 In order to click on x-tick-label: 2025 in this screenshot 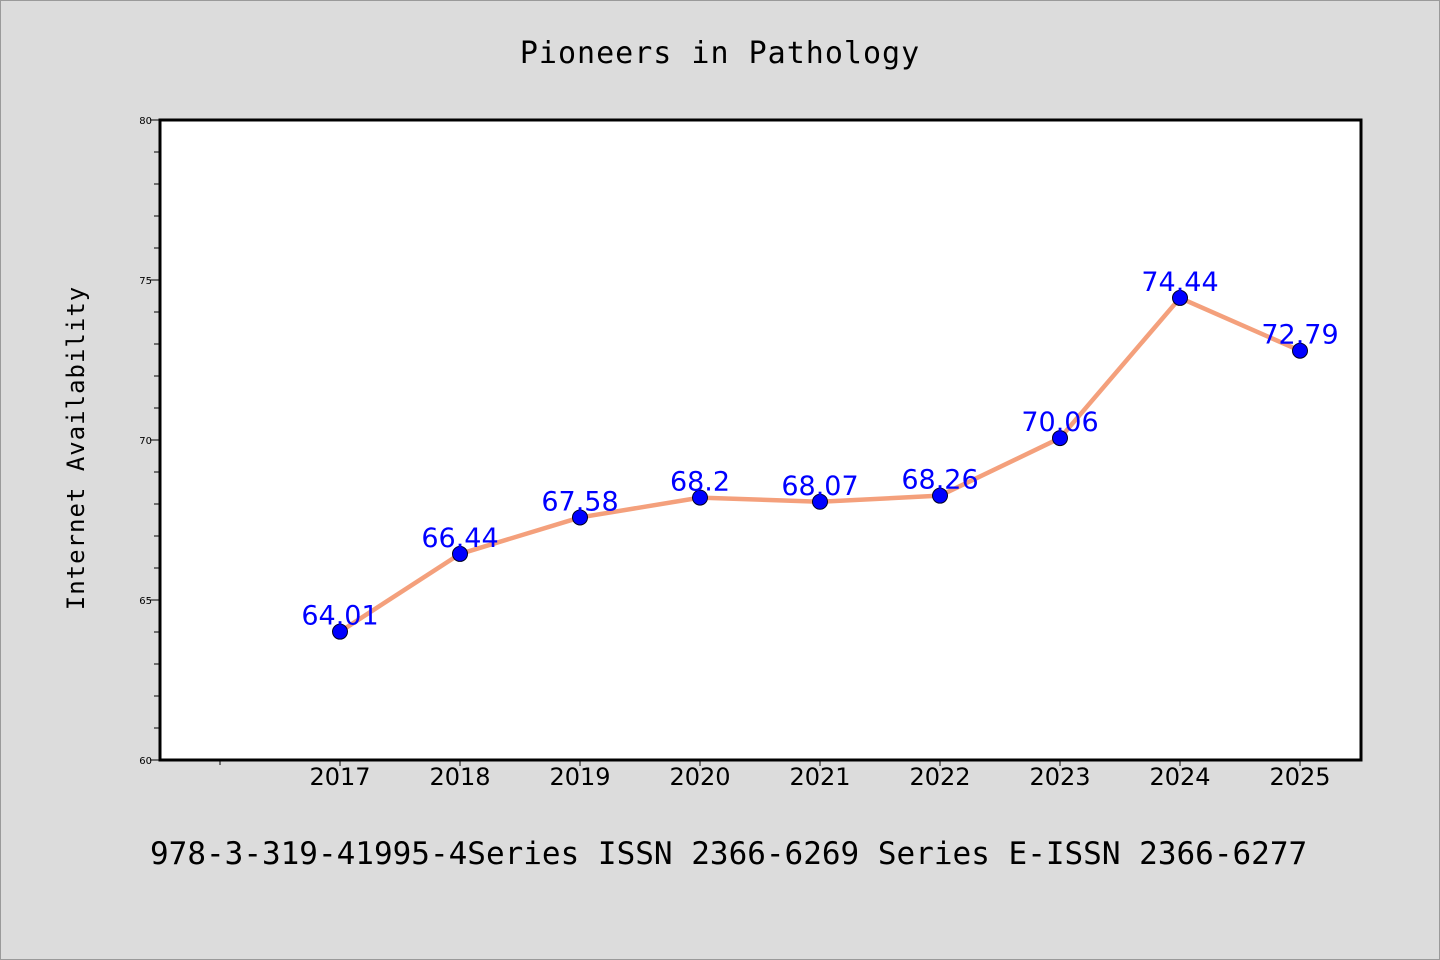, I will do `click(1299, 777)`.